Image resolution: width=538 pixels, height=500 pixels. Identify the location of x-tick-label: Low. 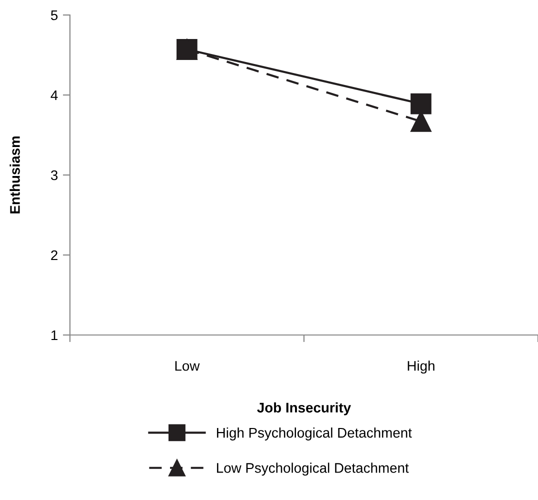
(187, 366).